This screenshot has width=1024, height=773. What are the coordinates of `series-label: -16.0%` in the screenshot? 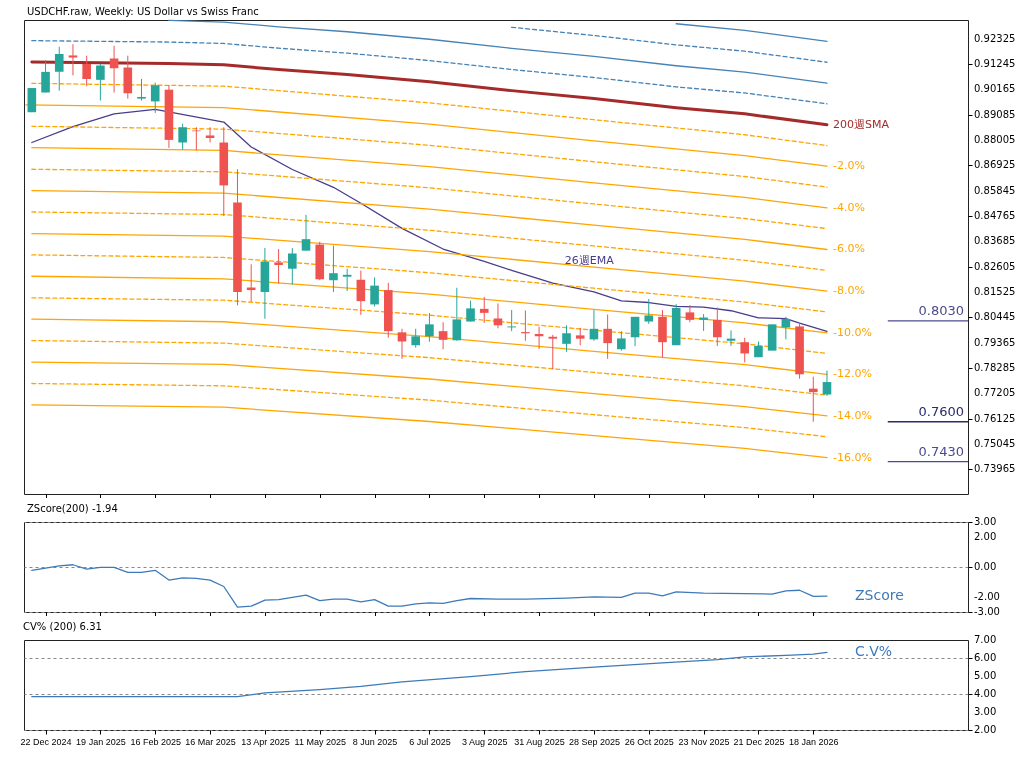 It's located at (852, 457).